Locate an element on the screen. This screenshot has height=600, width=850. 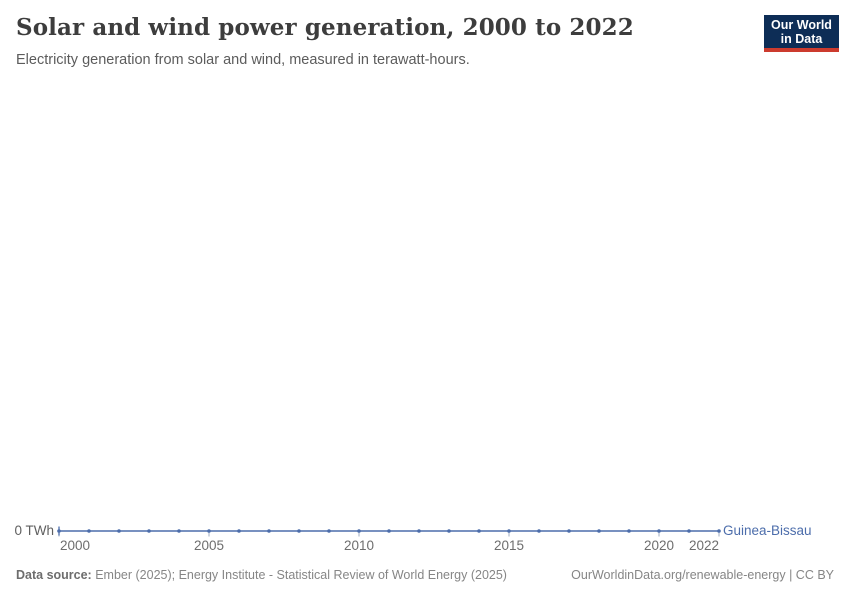
x-axis-tick-label-2020: 2020 is located at coordinates (659, 545).